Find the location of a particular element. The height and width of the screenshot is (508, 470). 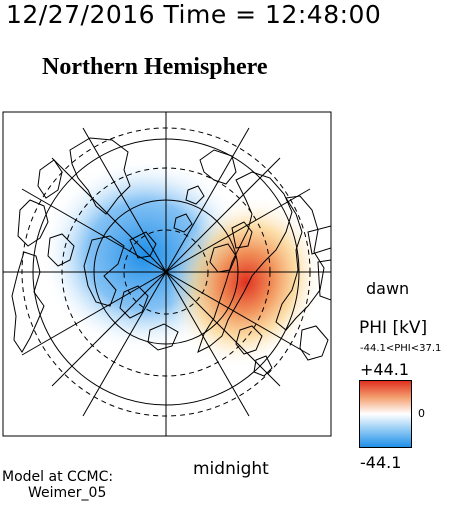

colorbar-min-label: -44.1 is located at coordinates (381, 462).